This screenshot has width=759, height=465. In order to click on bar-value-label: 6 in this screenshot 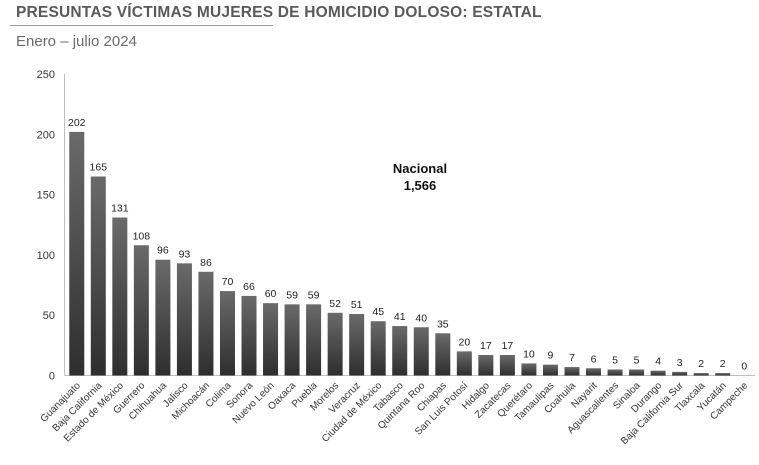, I will do `click(594, 359)`.